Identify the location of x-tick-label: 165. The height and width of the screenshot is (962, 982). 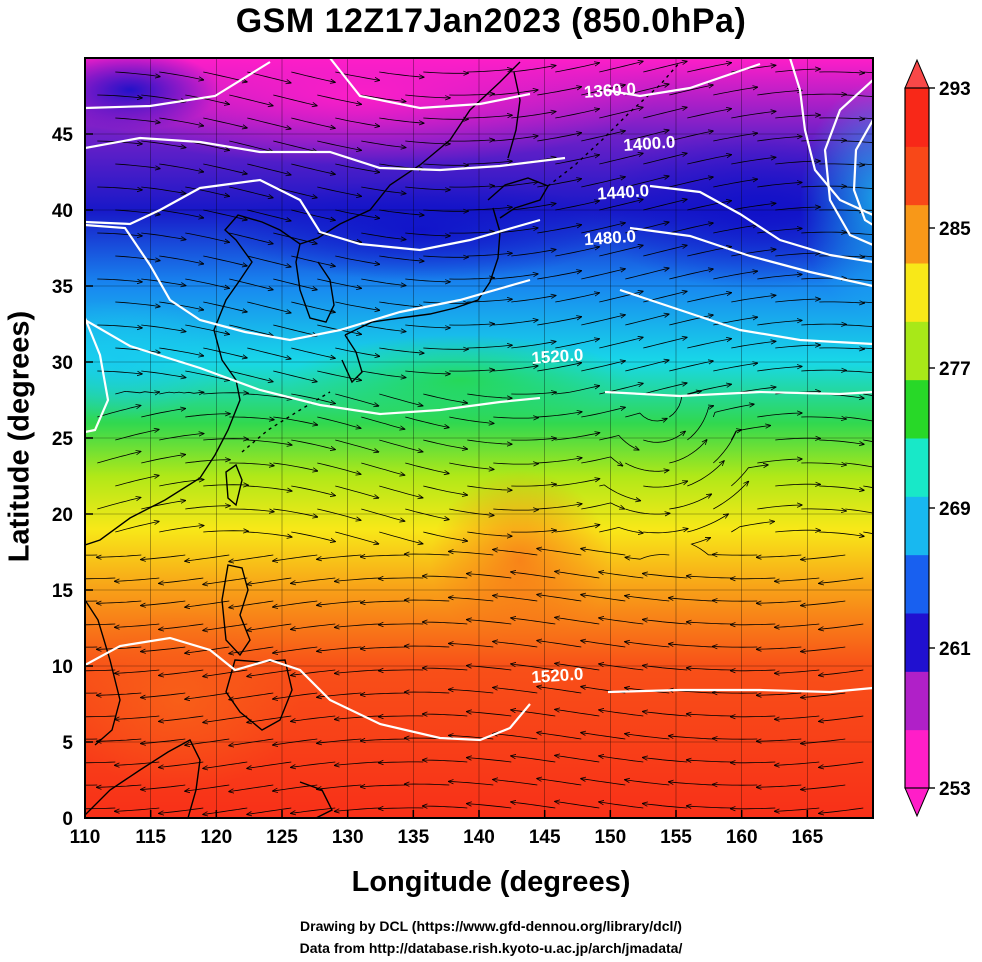
(807, 837).